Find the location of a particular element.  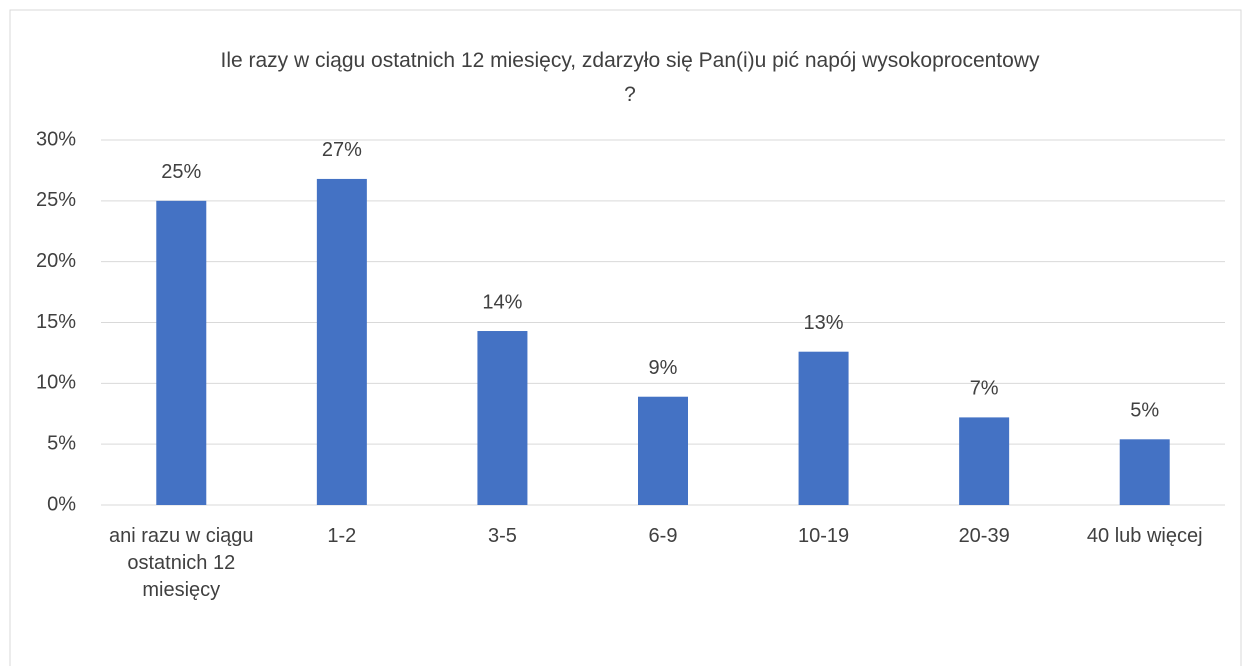

y-tick-label: 10% is located at coordinates (56, 383).